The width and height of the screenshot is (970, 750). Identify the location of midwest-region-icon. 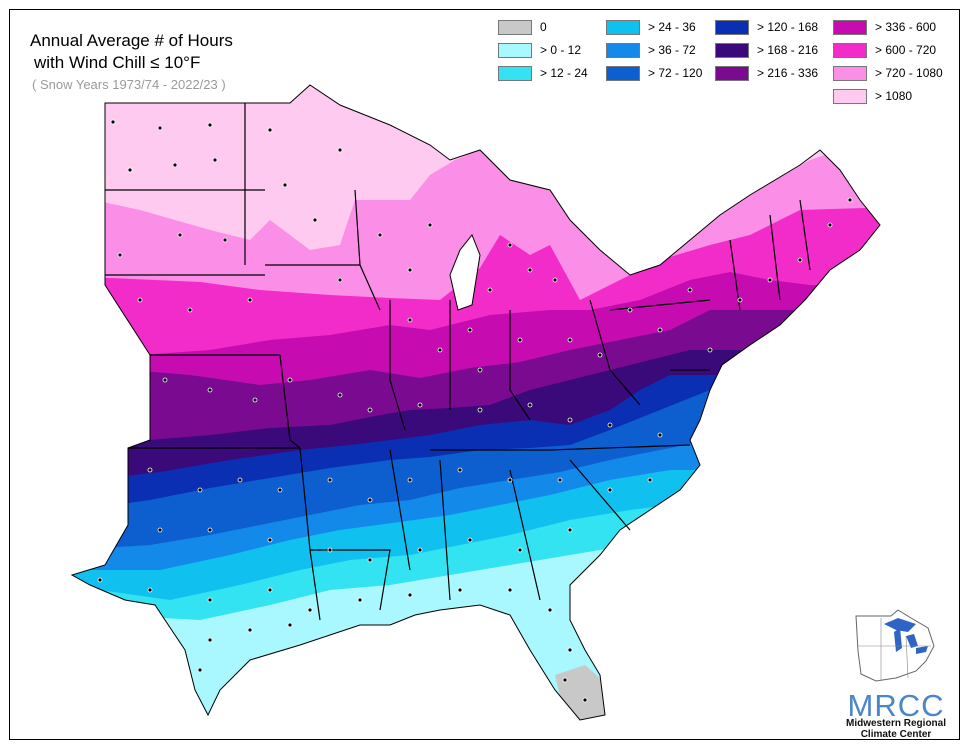
(895, 645).